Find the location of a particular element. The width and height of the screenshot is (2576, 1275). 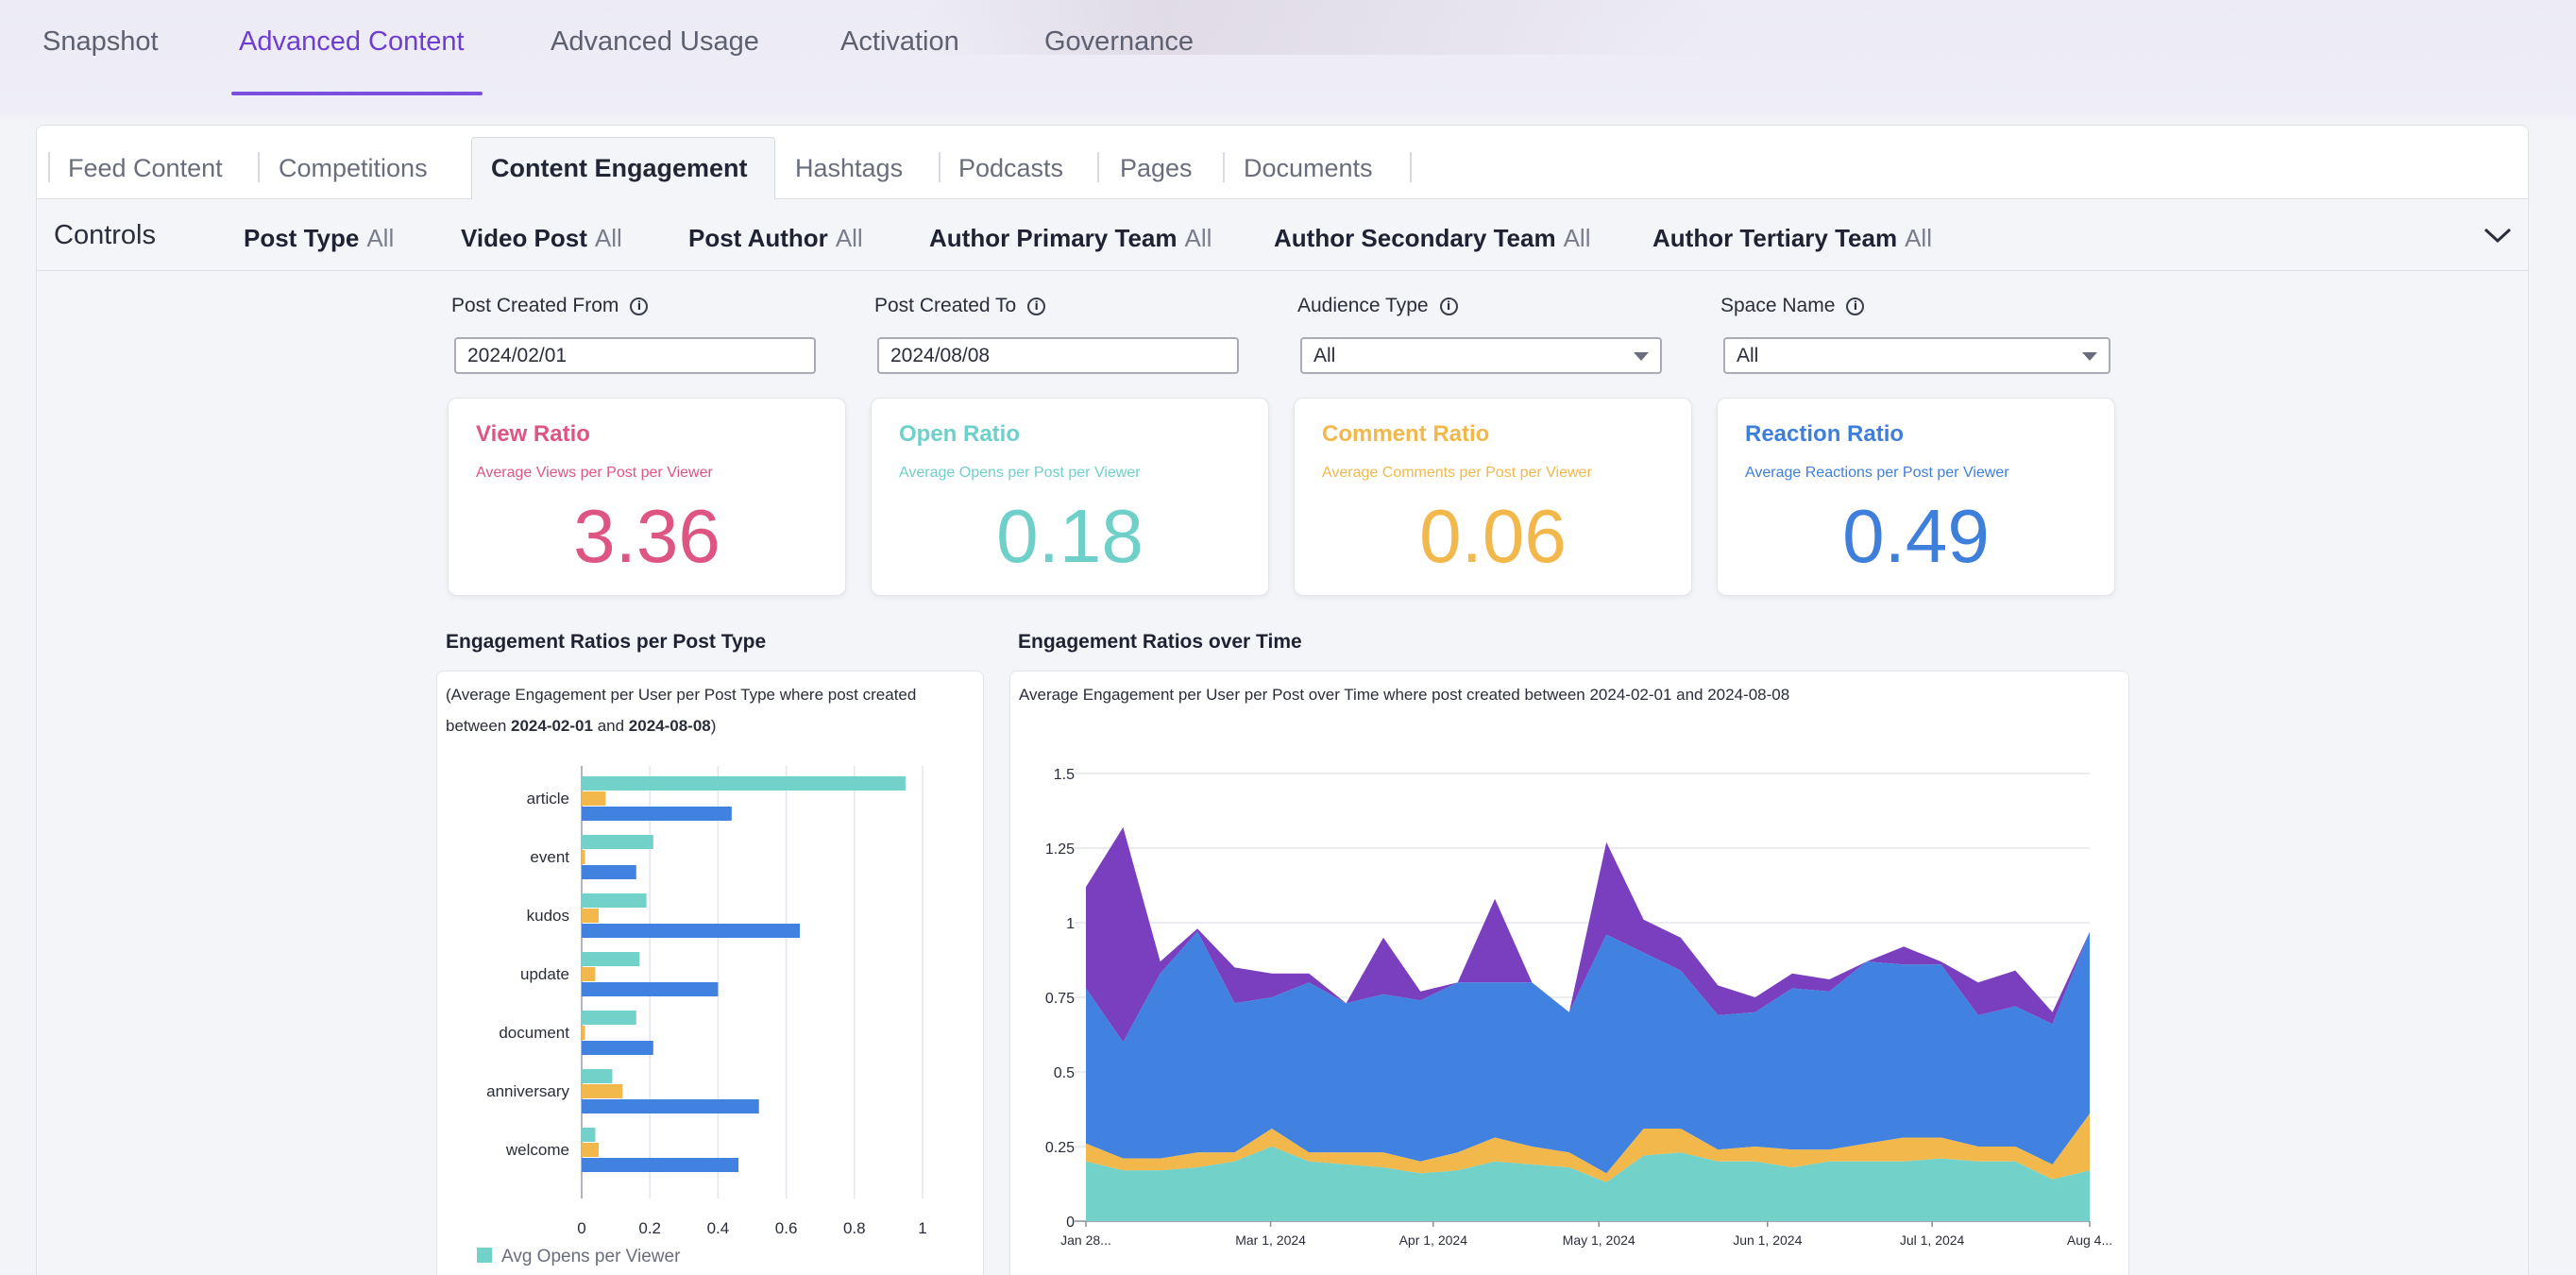

area-chart-y-tick: 1.25 is located at coordinates (1060, 850).